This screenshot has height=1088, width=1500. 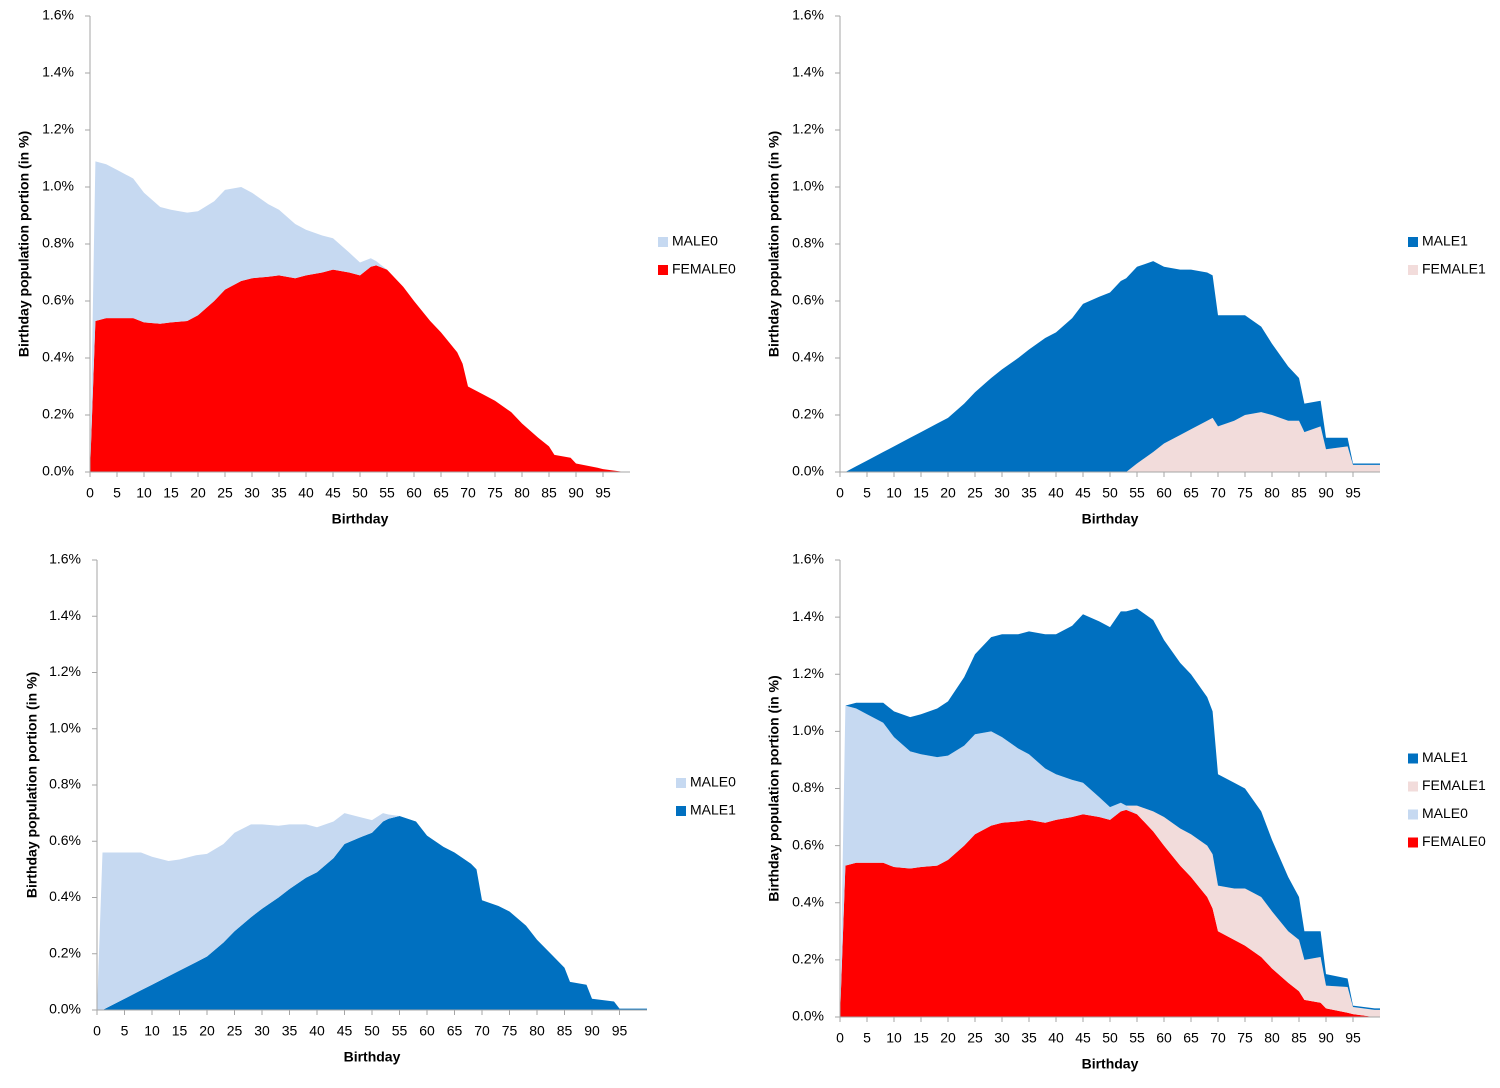 I want to click on y-tick-label: 1.0%, so click(x=65, y=727).